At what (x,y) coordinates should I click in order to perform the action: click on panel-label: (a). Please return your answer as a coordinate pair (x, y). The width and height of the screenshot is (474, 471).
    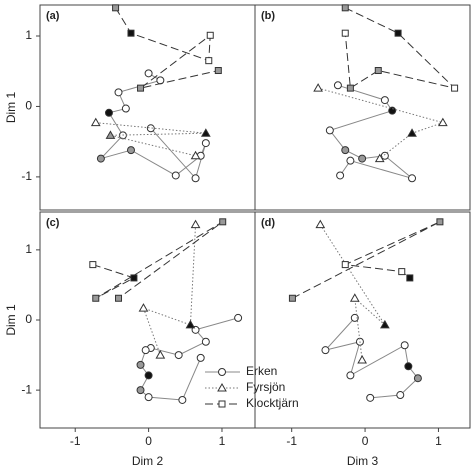
    Looking at the image, I should click on (53, 16).